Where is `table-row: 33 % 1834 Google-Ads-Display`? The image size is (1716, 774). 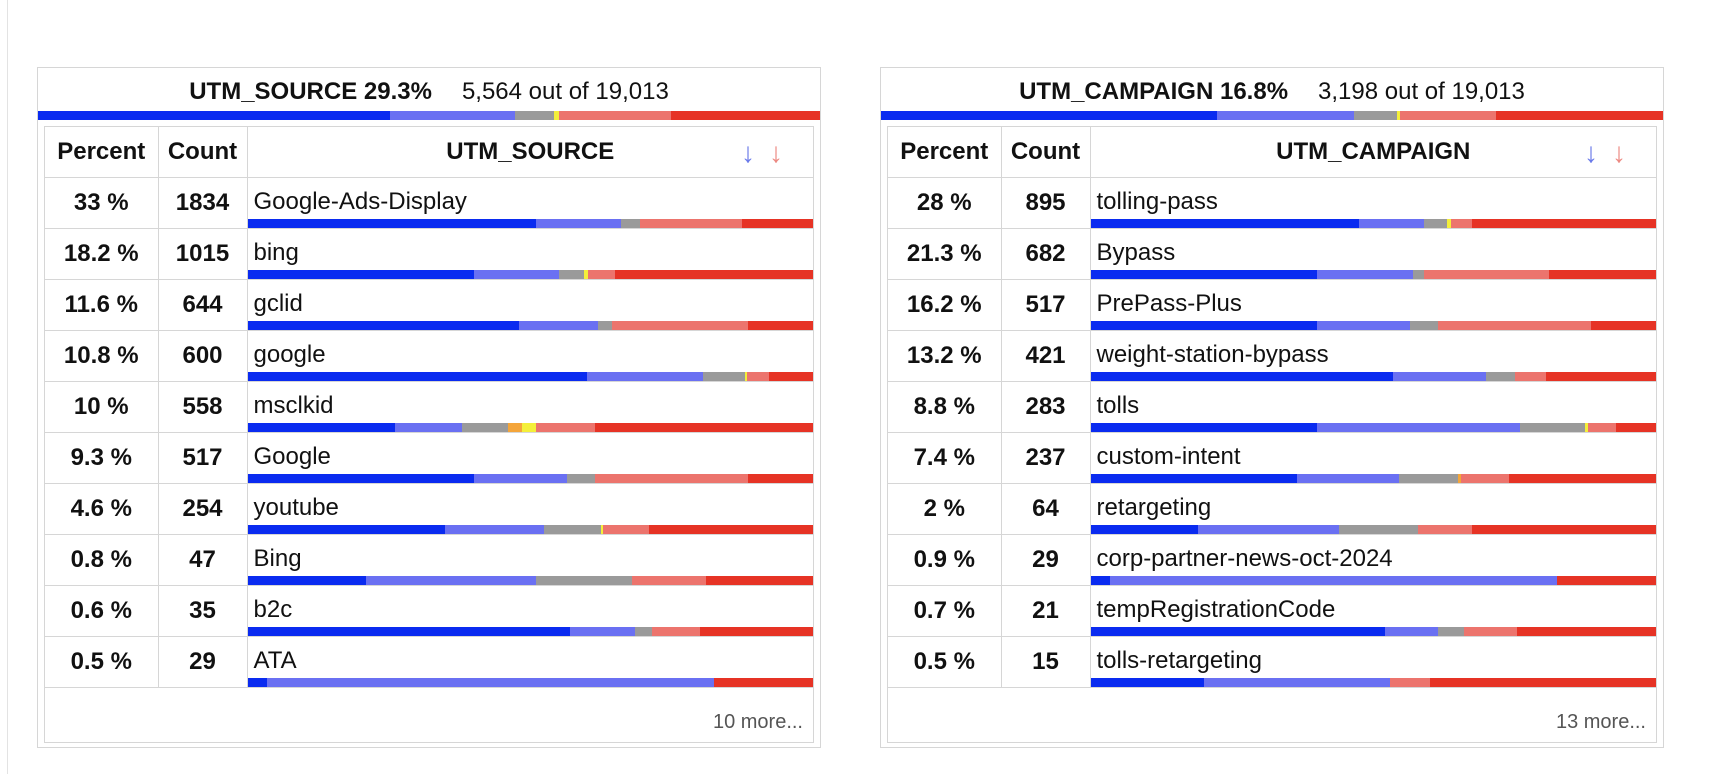 table-row: 33 % 1834 Google-Ads-Display is located at coordinates (429, 203).